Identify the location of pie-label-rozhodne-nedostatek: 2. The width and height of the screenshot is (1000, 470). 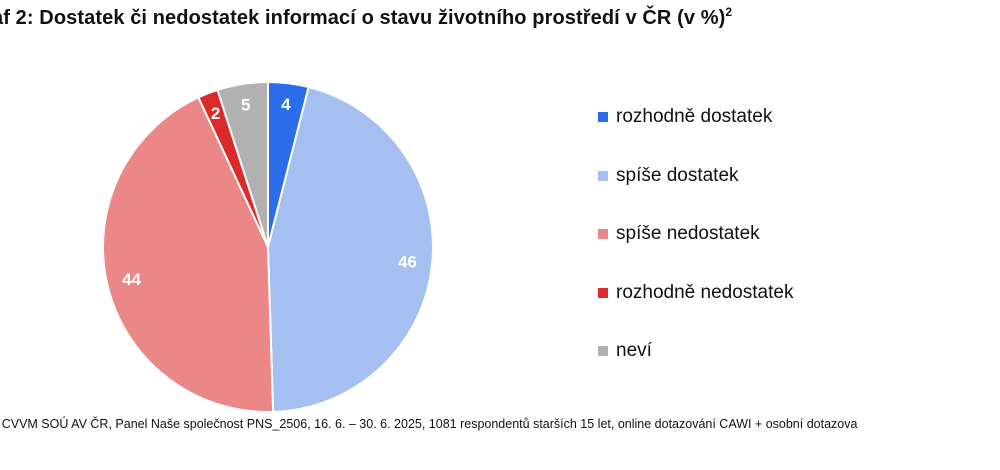
(215, 113).